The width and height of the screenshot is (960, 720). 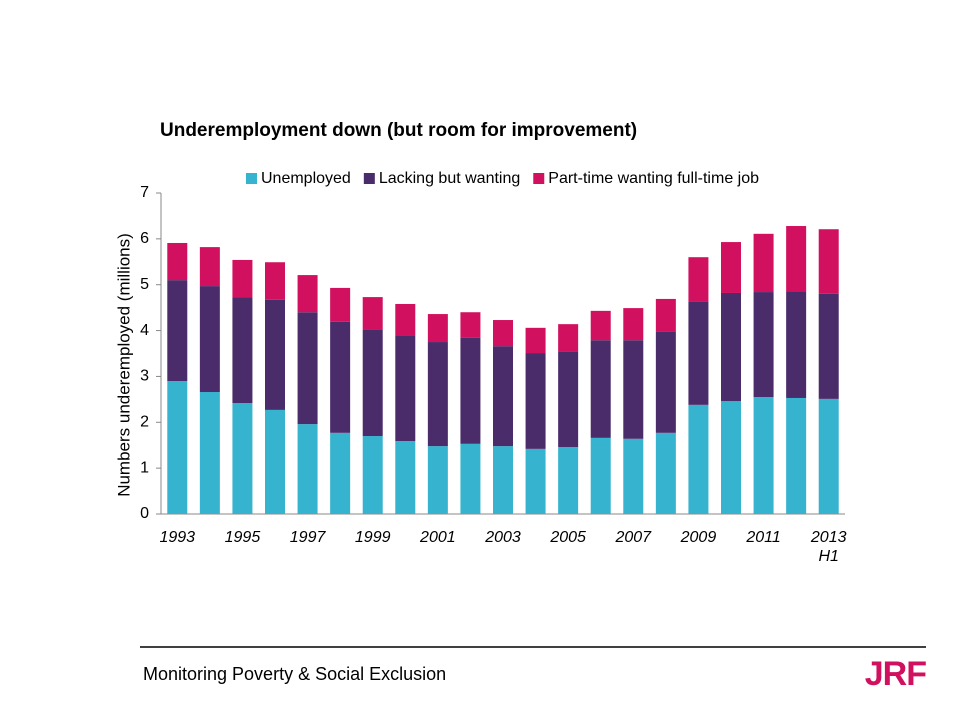 What do you see at coordinates (568, 537) in the screenshot?
I see `x-tick-label: 2005` at bounding box center [568, 537].